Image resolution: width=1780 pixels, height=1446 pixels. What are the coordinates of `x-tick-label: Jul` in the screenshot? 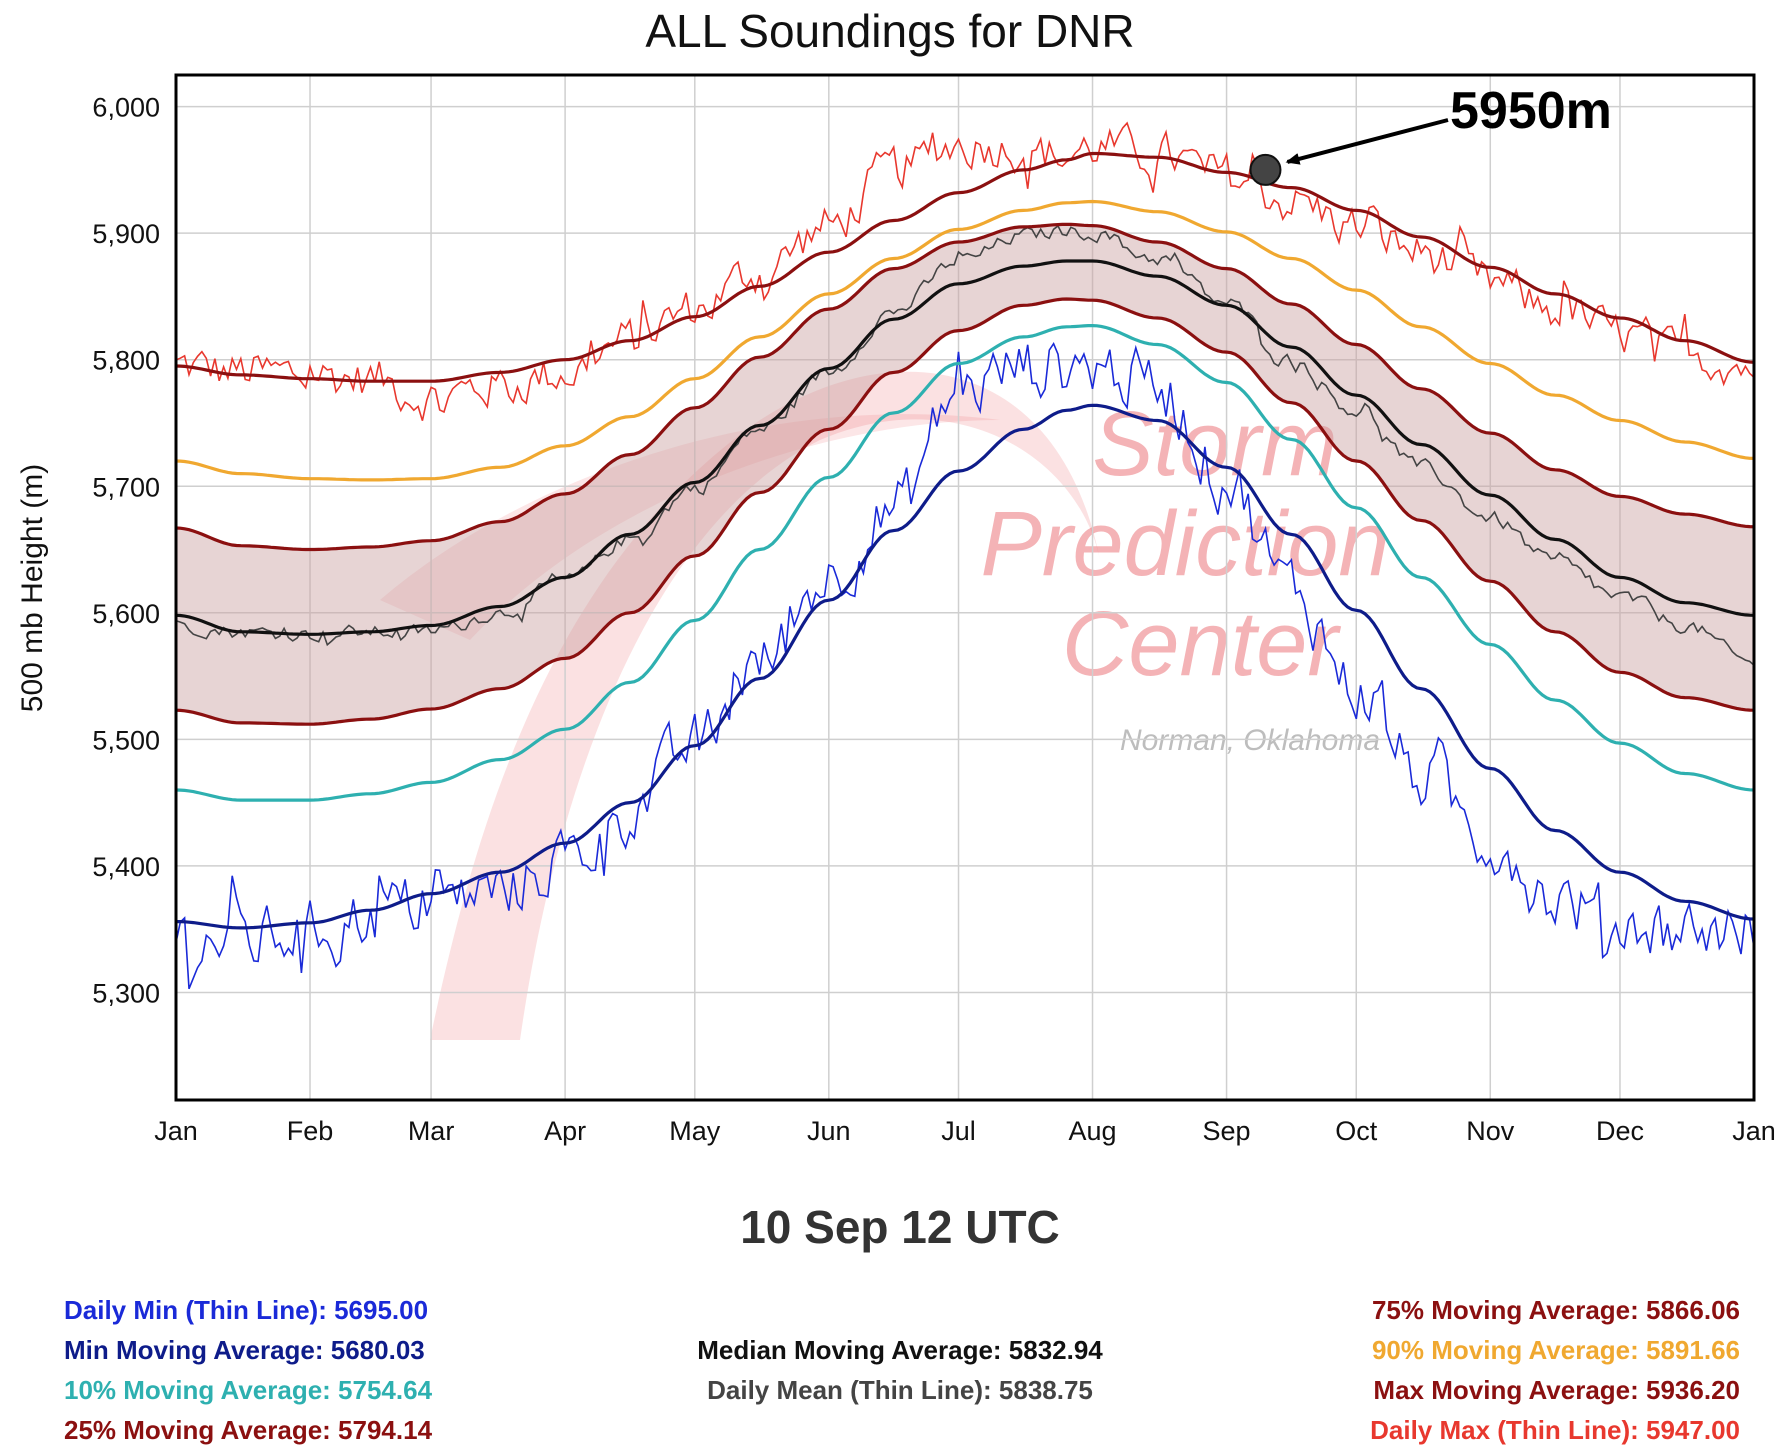 It's located at (958, 1131).